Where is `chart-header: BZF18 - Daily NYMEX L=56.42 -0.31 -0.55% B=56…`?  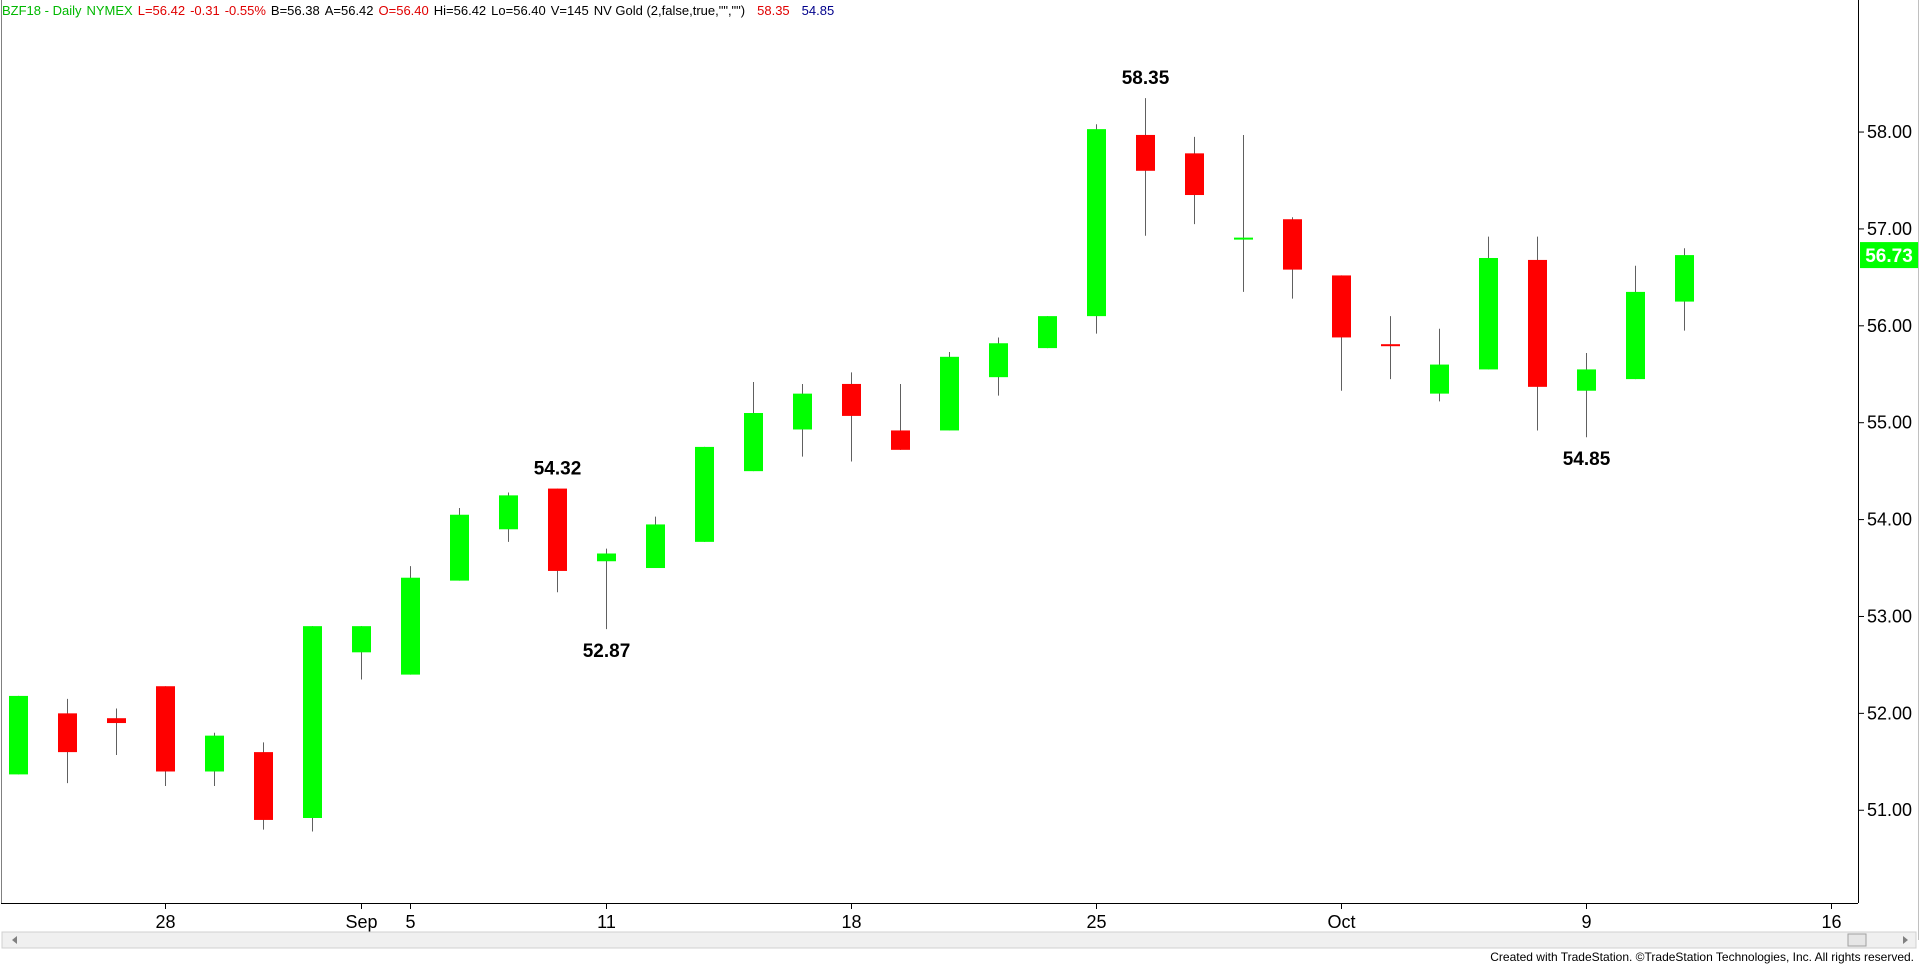 chart-header: BZF18 - Daily NYMEX L=56.42 -0.31 -0.55% B=56… is located at coordinates (418, 10).